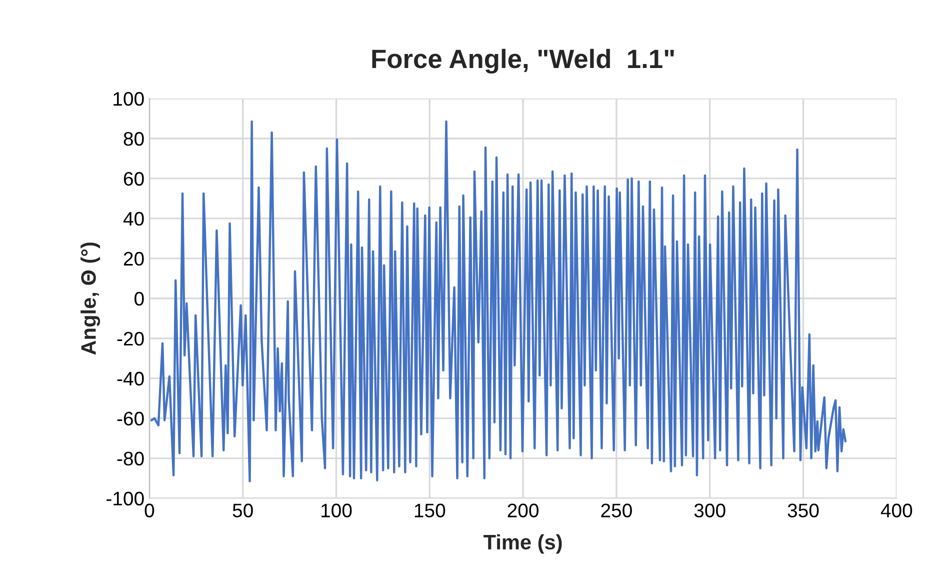  I want to click on chart-title: Force Angle, "Weld 1.1", so click(523, 61).